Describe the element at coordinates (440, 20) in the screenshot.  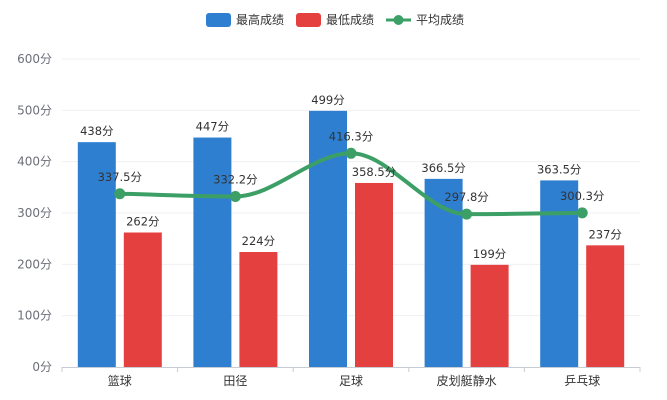
I see `legend-label: 平均成绩` at that location.